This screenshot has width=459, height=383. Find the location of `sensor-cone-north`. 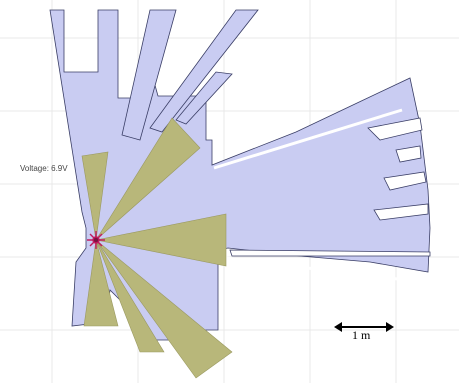

sensor-cone-north is located at coordinates (95, 196).